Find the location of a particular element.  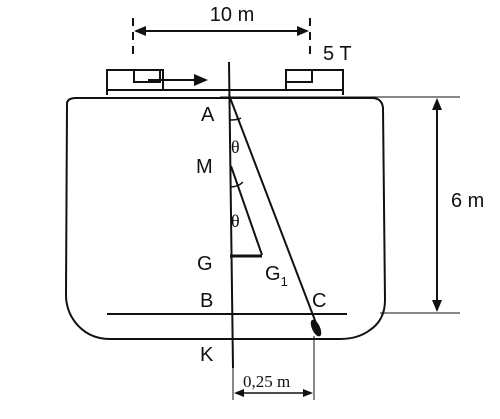

label-point-g1: G1 is located at coordinates (276, 276).